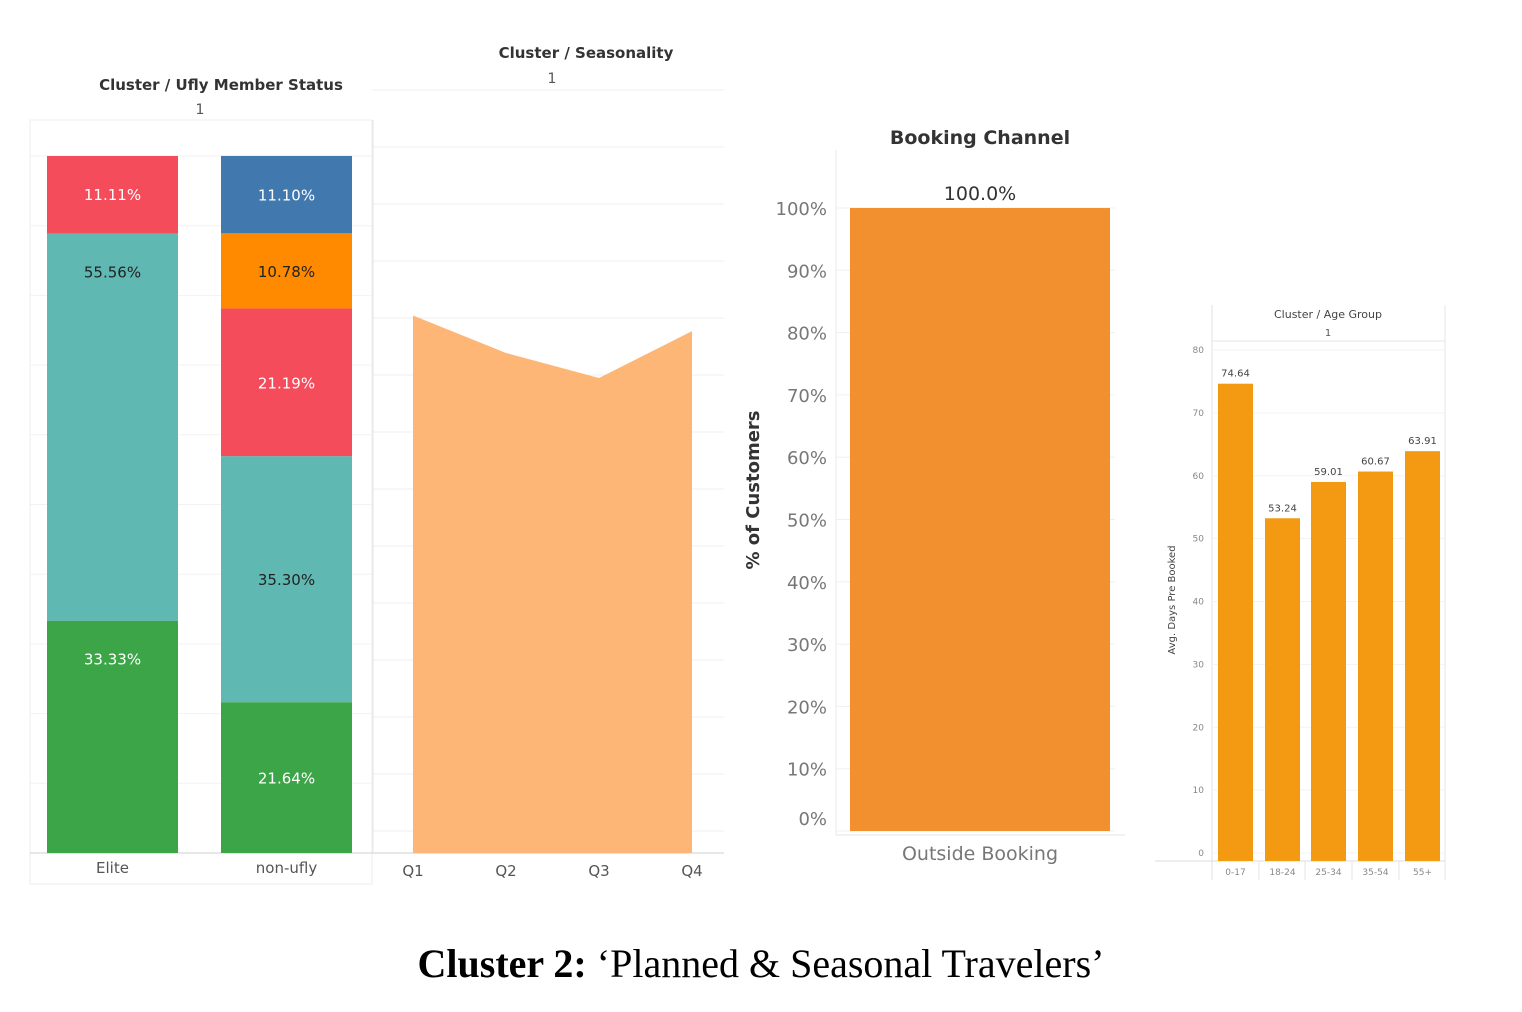 The width and height of the screenshot is (1522, 1012). I want to click on booking-channel-title: Booking Channel, so click(980, 138).